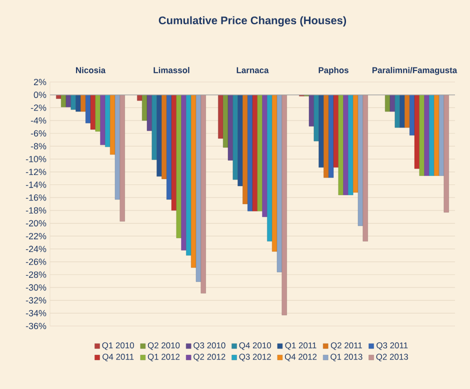  Describe the element at coordinates (36, 300) in the screenshot. I see `y-tick-label: -32%` at that location.